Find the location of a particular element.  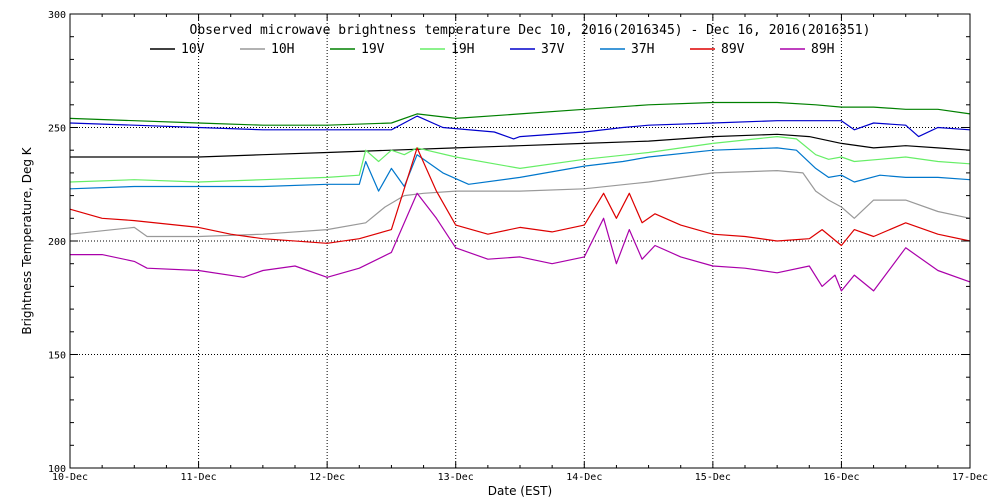

series-line-10h is located at coordinates (520, 204).